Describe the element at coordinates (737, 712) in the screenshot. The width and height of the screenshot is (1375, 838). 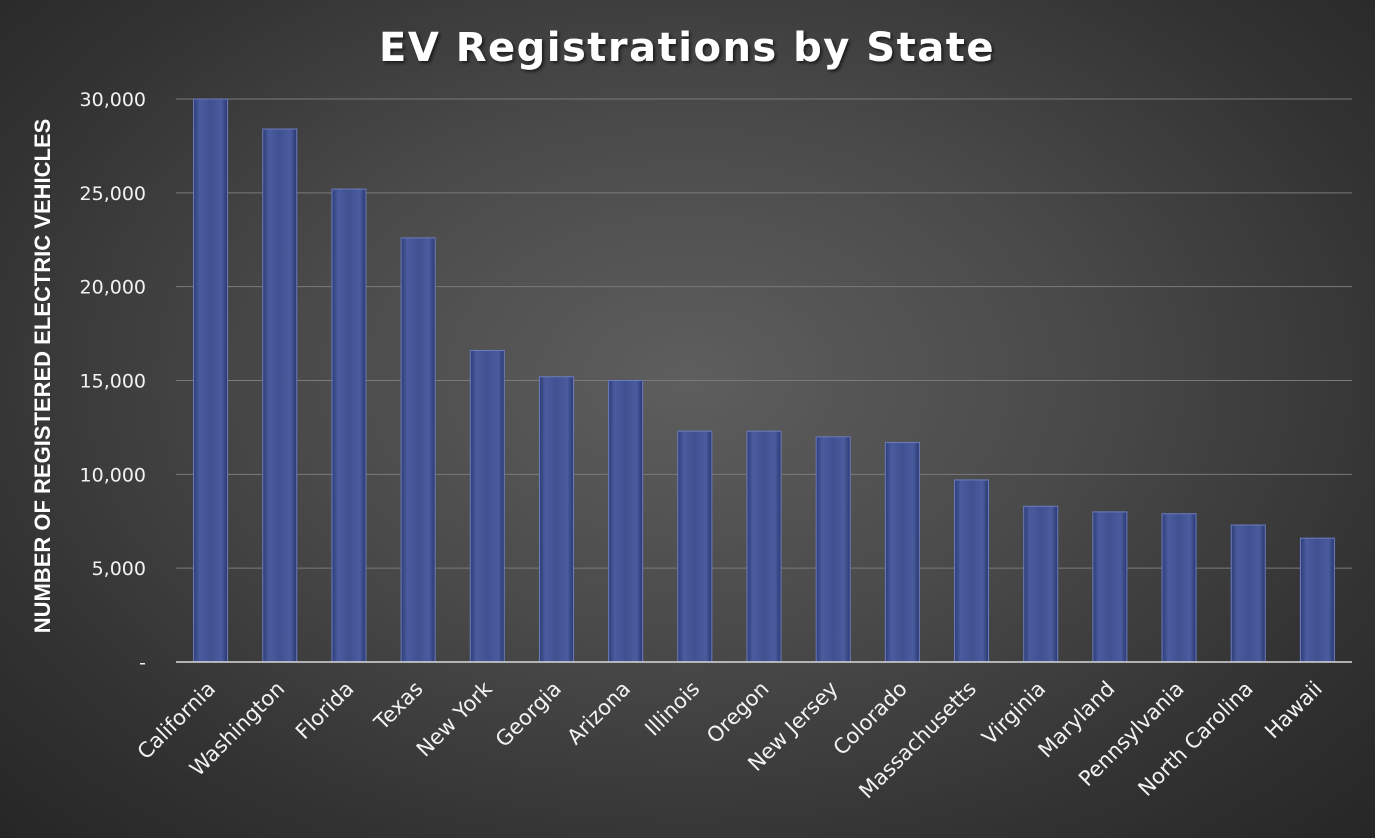
I see `x-tick-label: Oregon` at that location.